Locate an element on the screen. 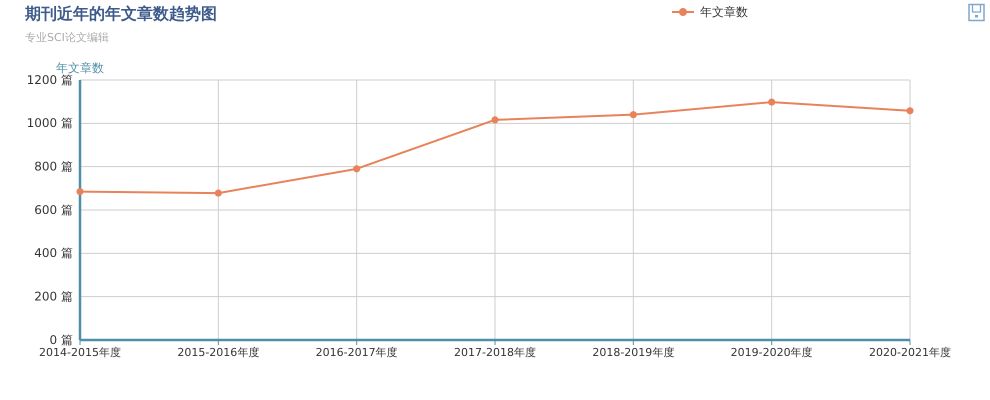  chart-subtitle: 专业SCI论文编辑 is located at coordinates (67, 37).